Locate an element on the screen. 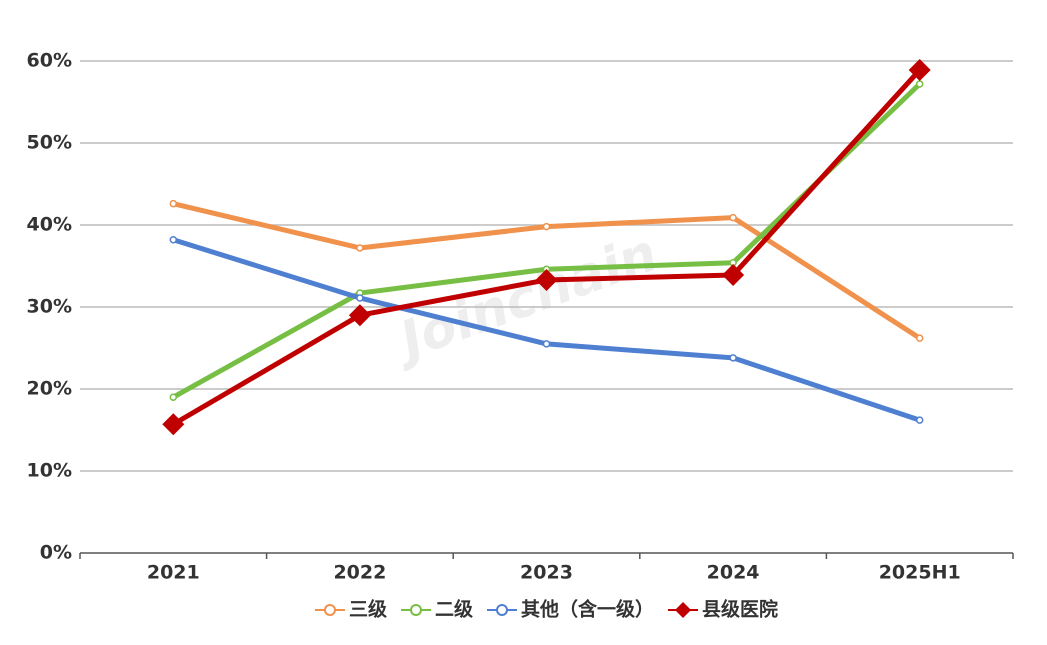  x-tick-label: 2023 is located at coordinates (546, 573).